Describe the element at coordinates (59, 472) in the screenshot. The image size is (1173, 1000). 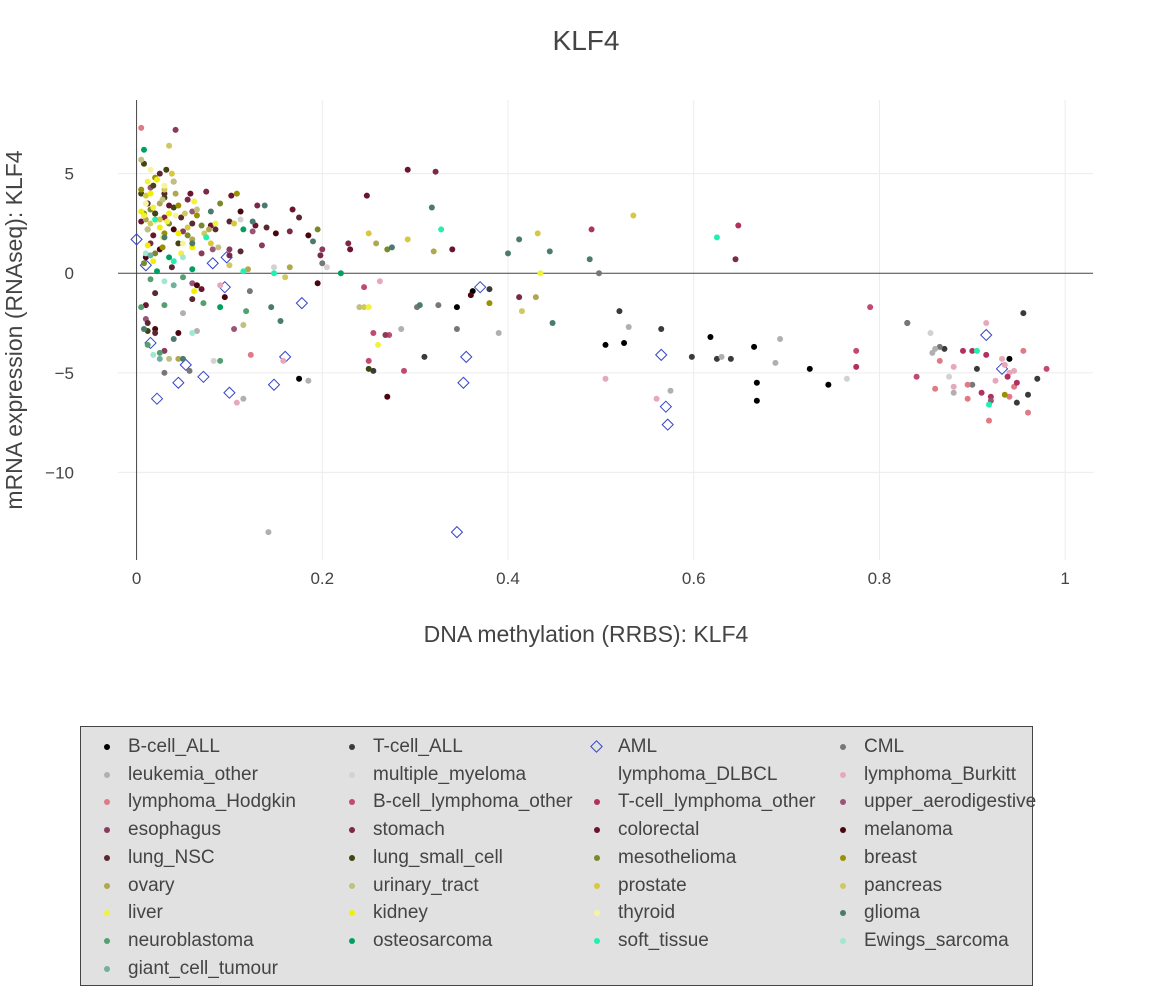
I see `y-tick-label: −10` at that location.